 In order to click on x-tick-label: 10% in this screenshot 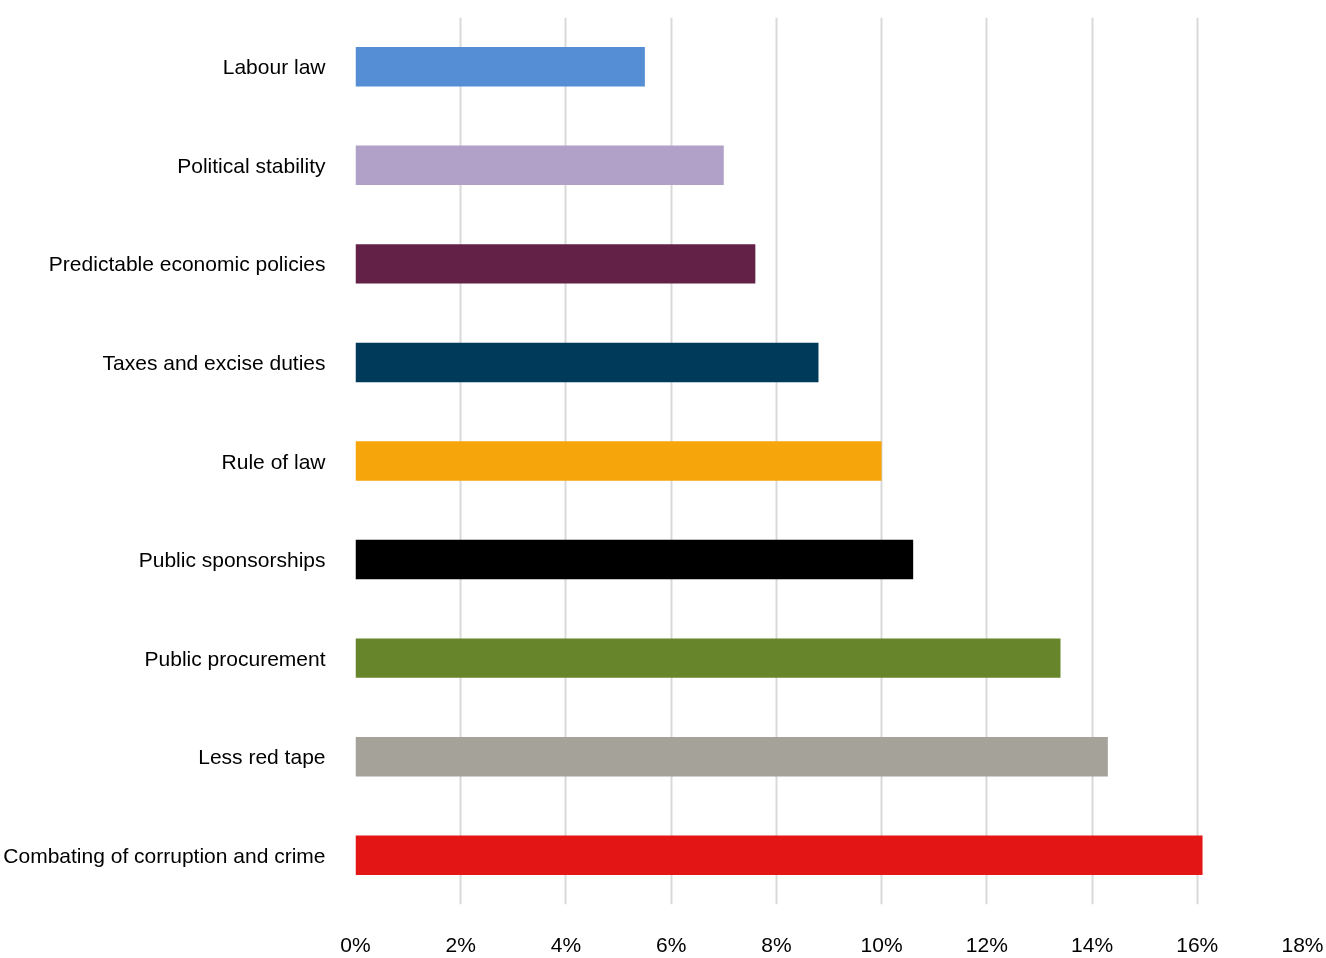, I will do `click(881, 944)`.